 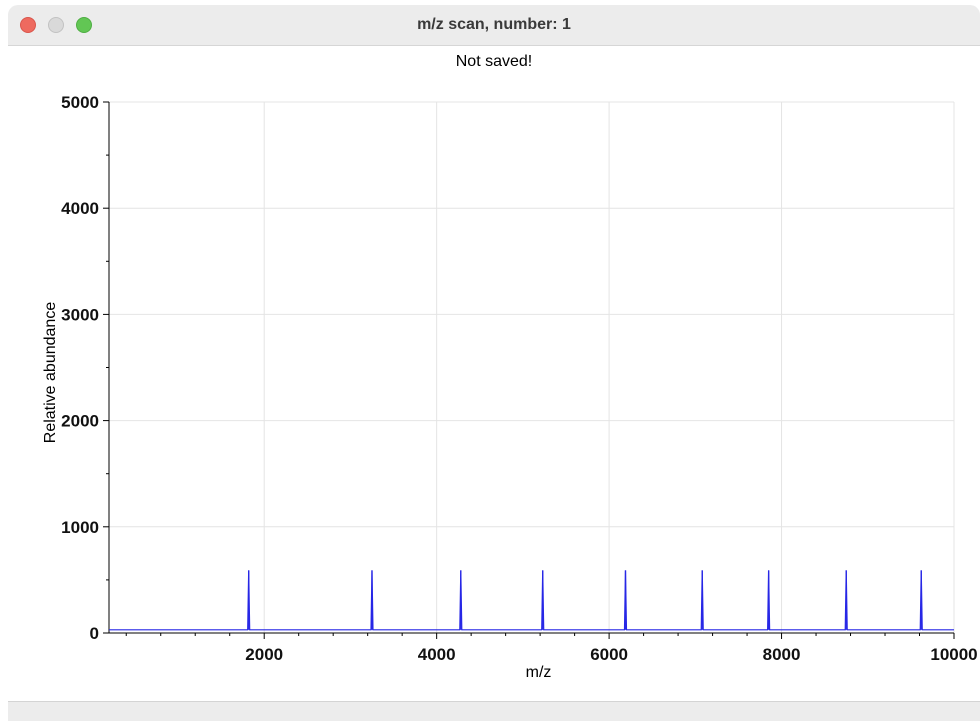 I want to click on x-tick-label: 6000, so click(x=609, y=654).